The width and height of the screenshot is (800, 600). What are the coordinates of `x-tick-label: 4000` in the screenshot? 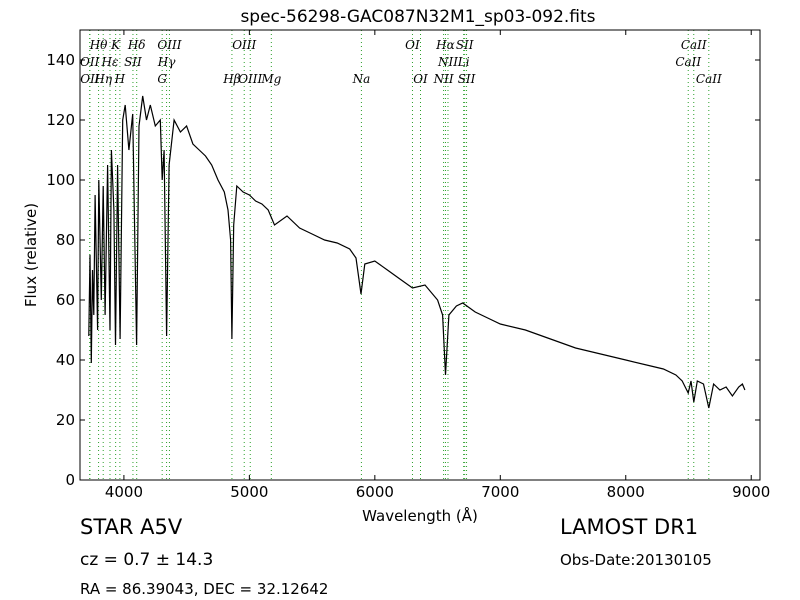 It's located at (124, 492).